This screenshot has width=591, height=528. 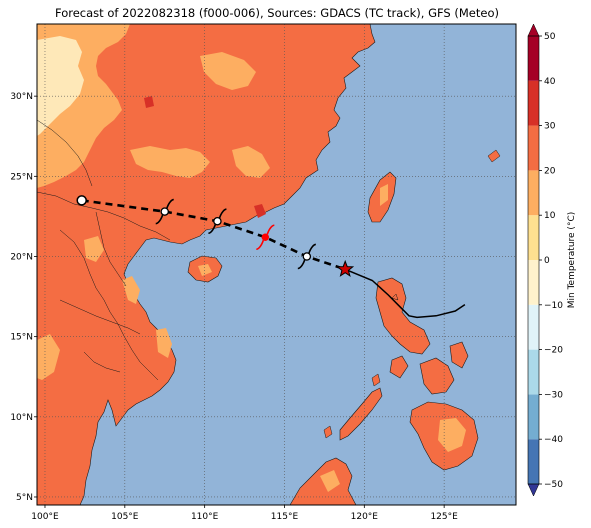 I want to click on country-borders, so click(x=104, y=250).